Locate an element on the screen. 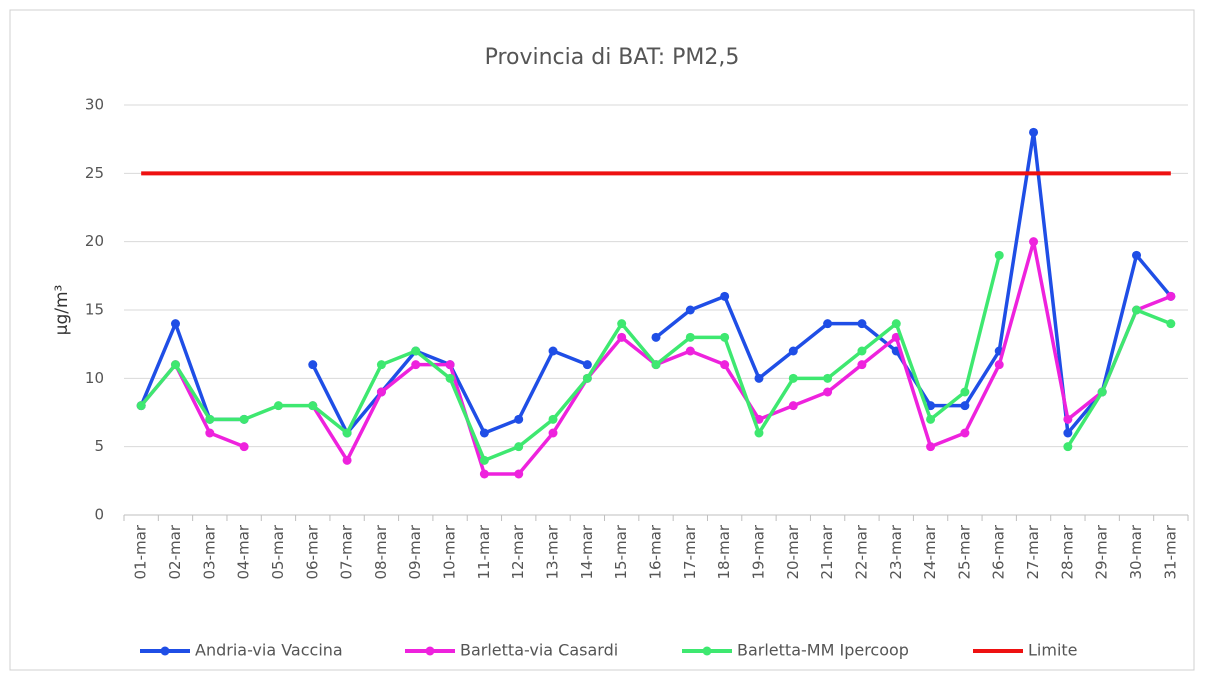 The width and height of the screenshot is (1205, 681). x-tick-label: 18-mar is located at coordinates (724, 551).